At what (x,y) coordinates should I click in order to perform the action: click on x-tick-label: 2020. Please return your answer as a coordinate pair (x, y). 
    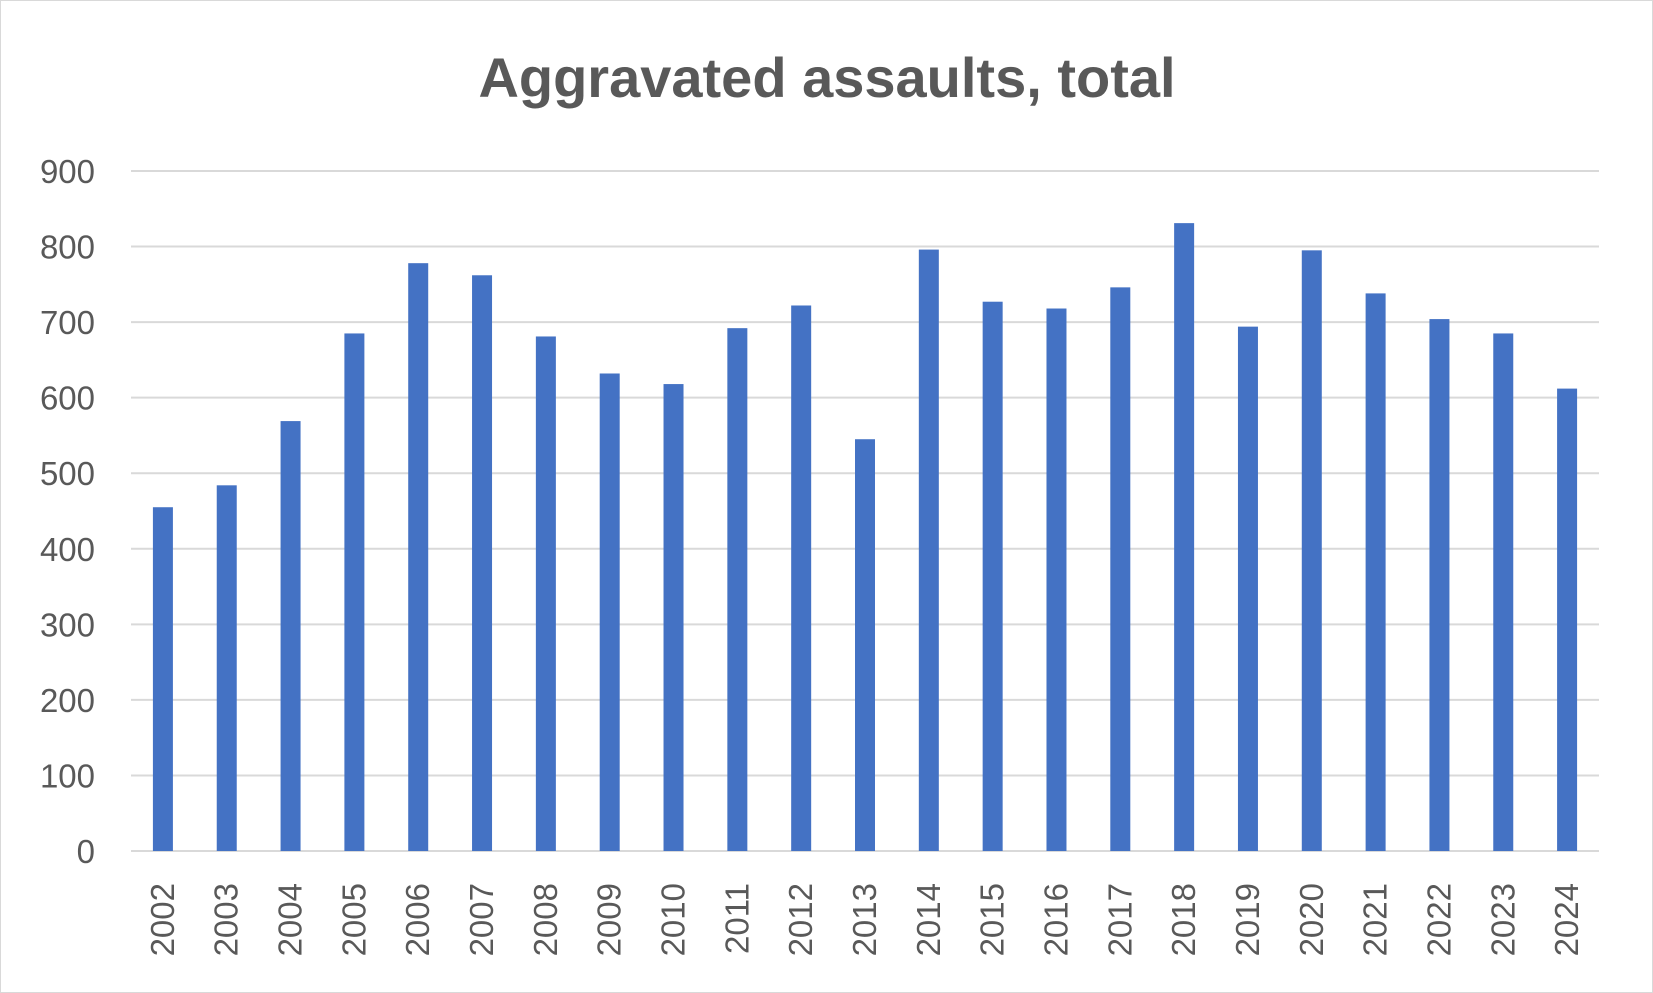
    Looking at the image, I should click on (1311, 919).